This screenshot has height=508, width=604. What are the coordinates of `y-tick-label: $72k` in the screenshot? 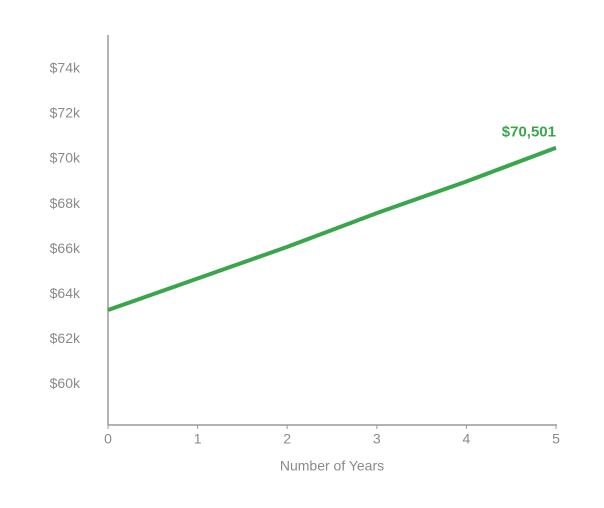 It's located at (65, 113).